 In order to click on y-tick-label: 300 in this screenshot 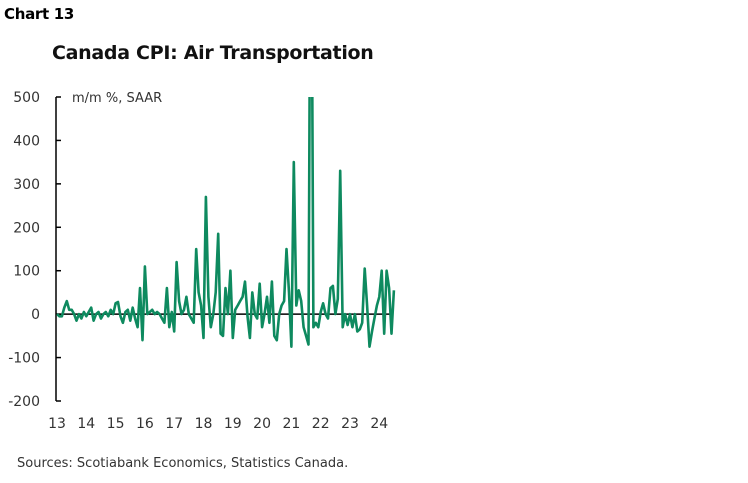, I will do `click(26, 185)`.